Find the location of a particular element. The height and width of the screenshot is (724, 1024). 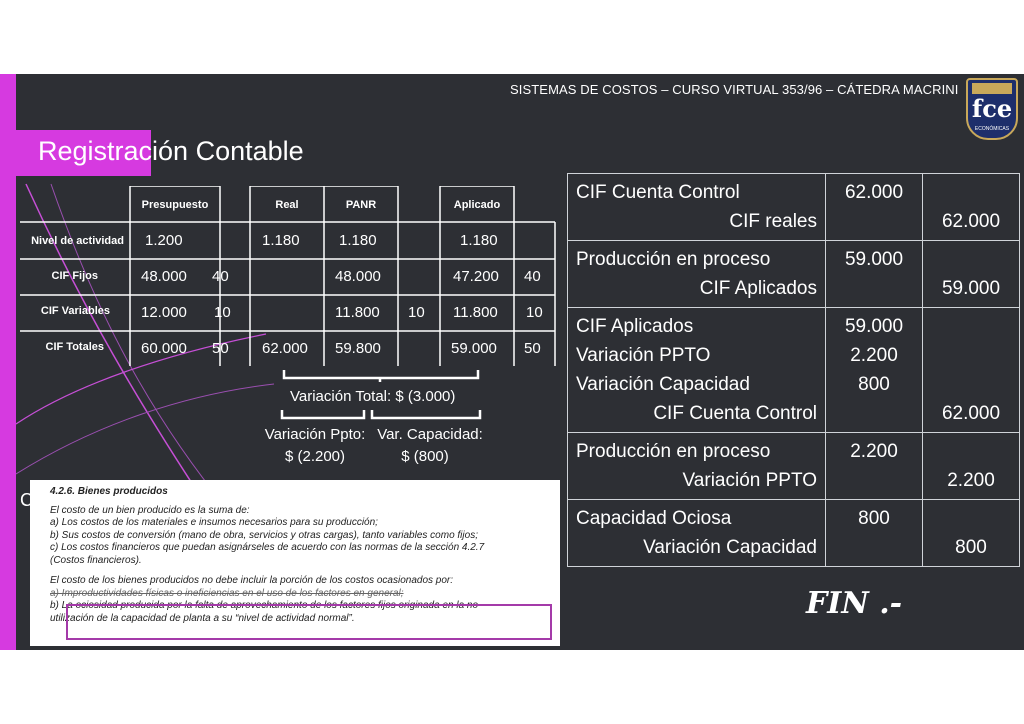

col-header-panr: PANR is located at coordinates (361, 205).